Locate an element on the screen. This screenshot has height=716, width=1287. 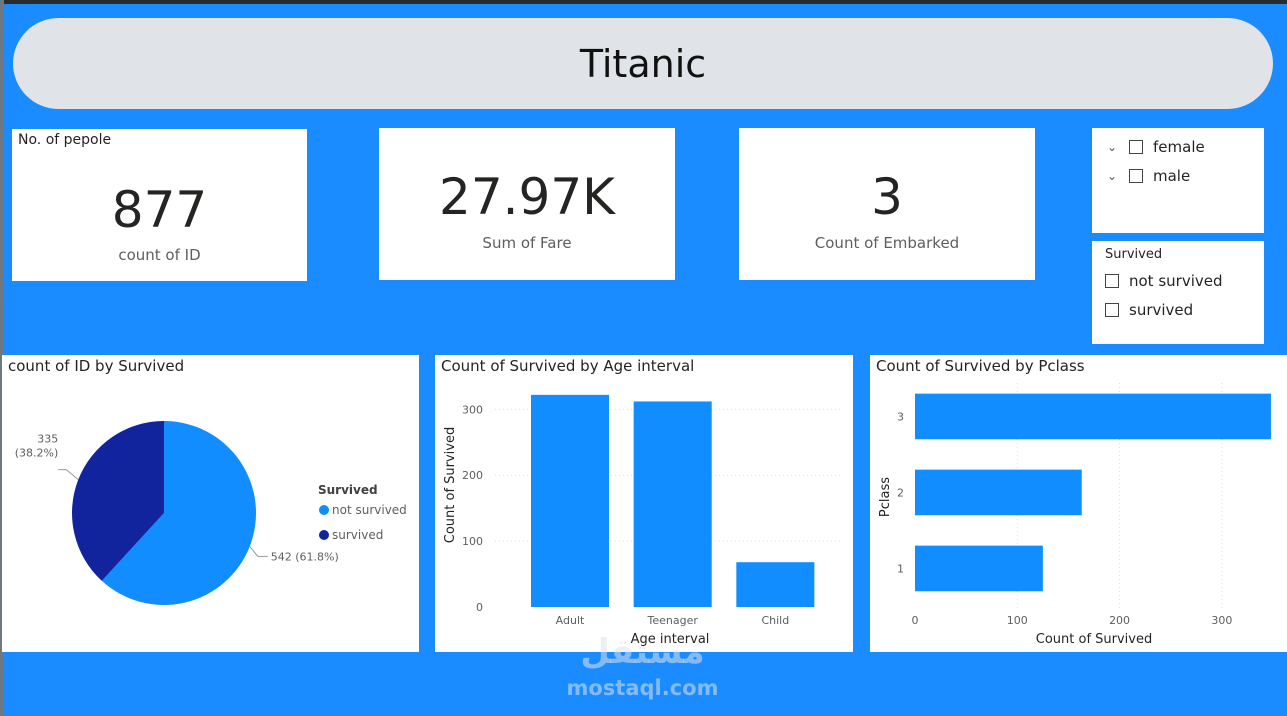
slicer-title: Survived is located at coordinates (1134, 254).